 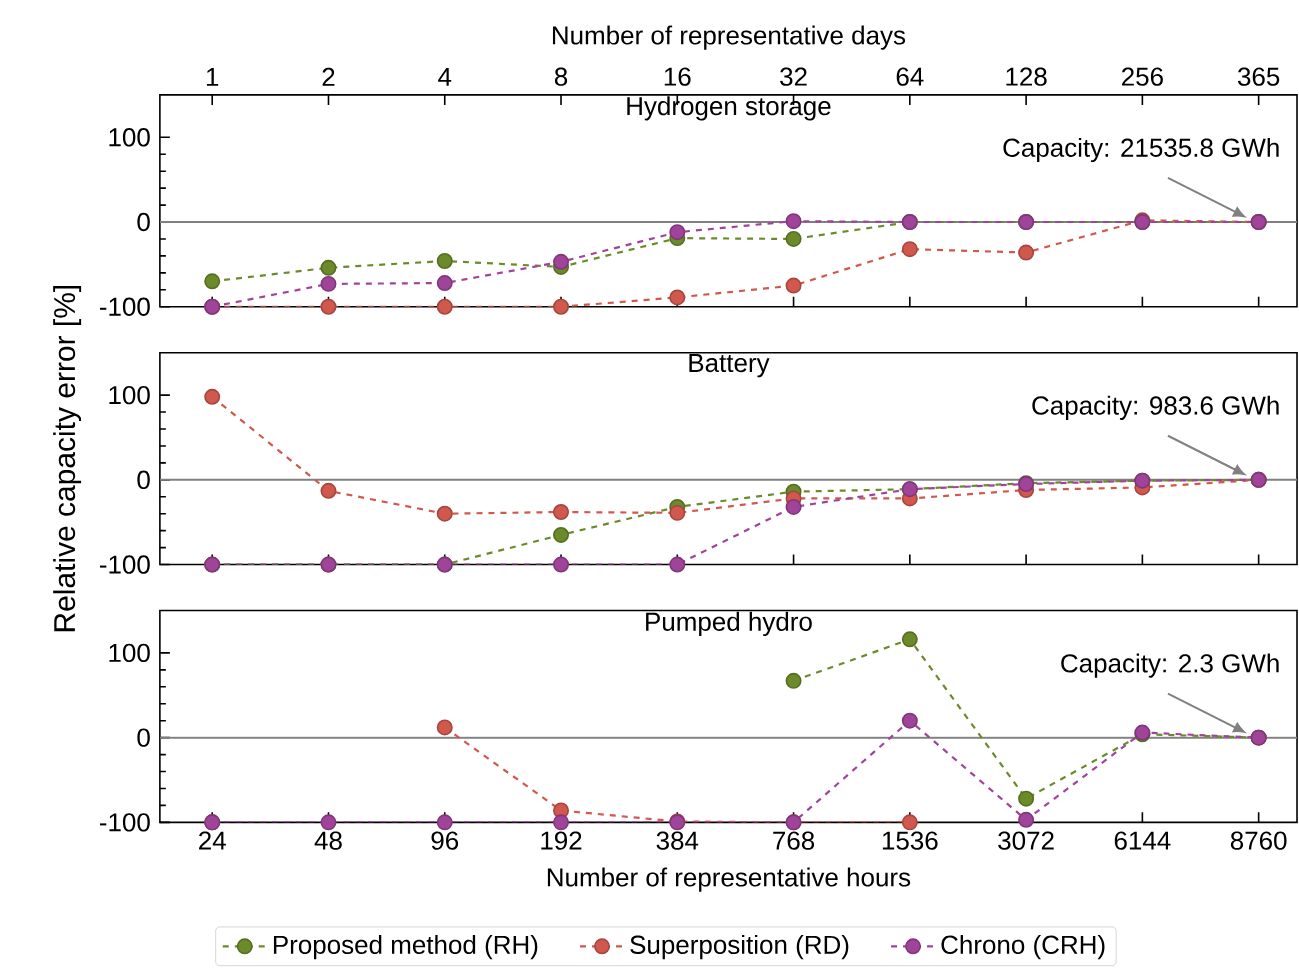 What do you see at coordinates (729, 365) in the screenshot?
I see `chart-title: Battery` at bounding box center [729, 365].